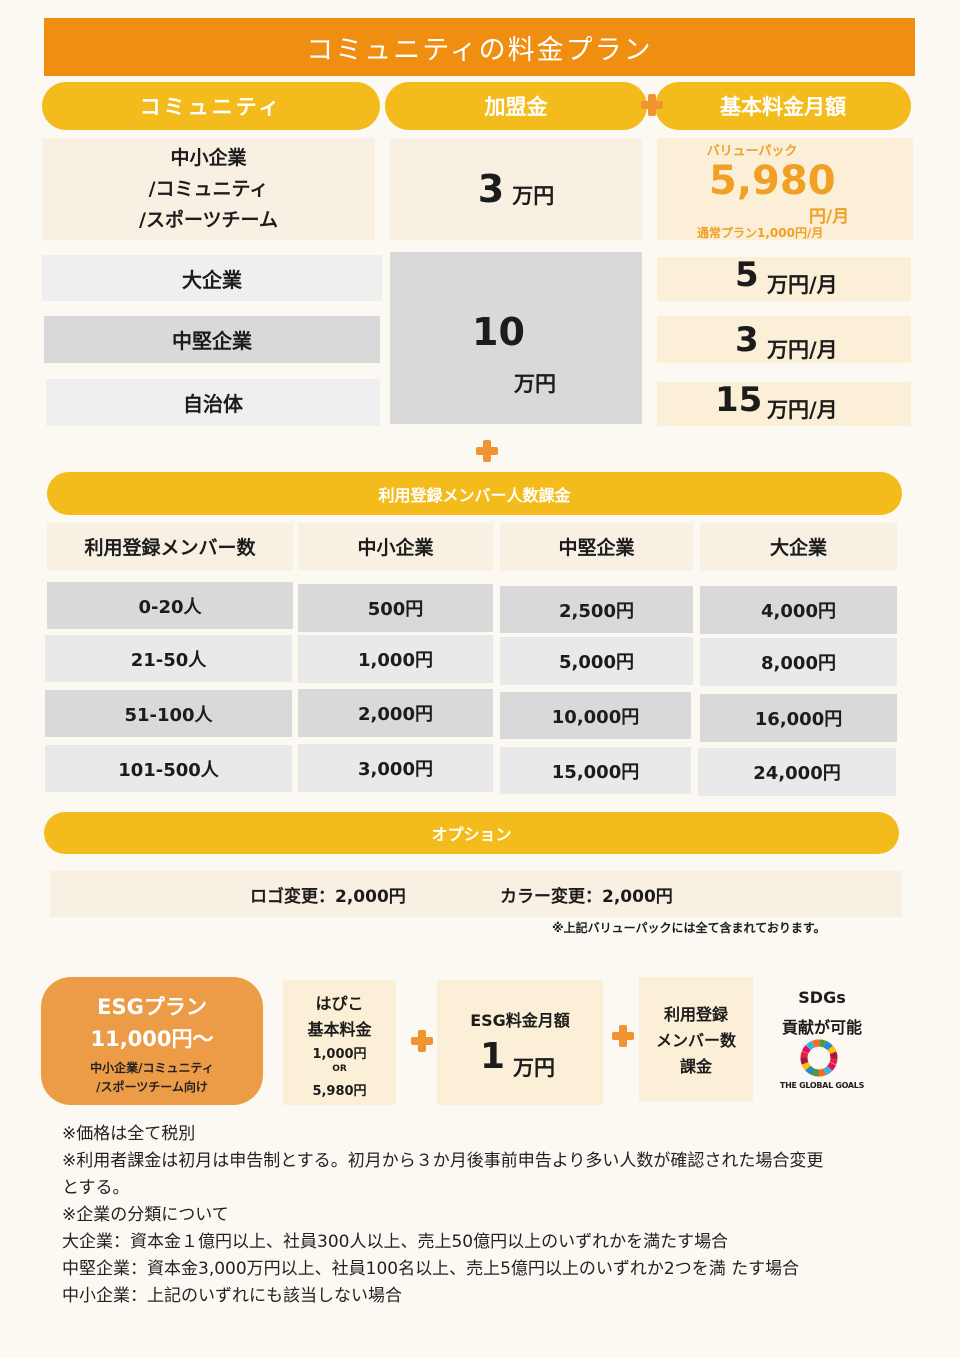  I want to click on esg-target-line-2: /スポーツチーム向け, so click(152, 1087).